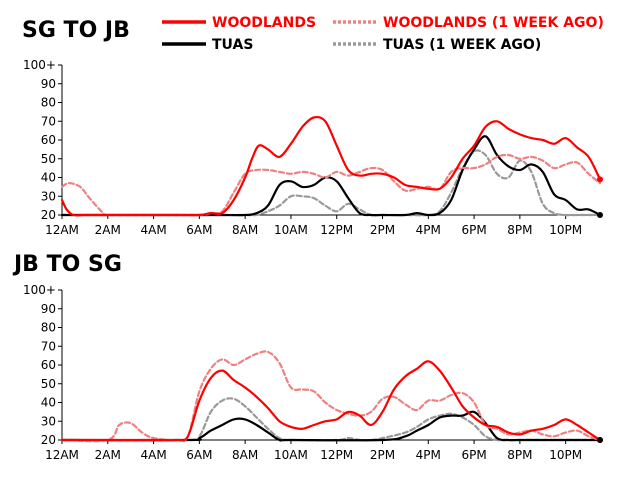  I want to click on legend-label-woodlands: WOODLANDS, so click(264, 23).